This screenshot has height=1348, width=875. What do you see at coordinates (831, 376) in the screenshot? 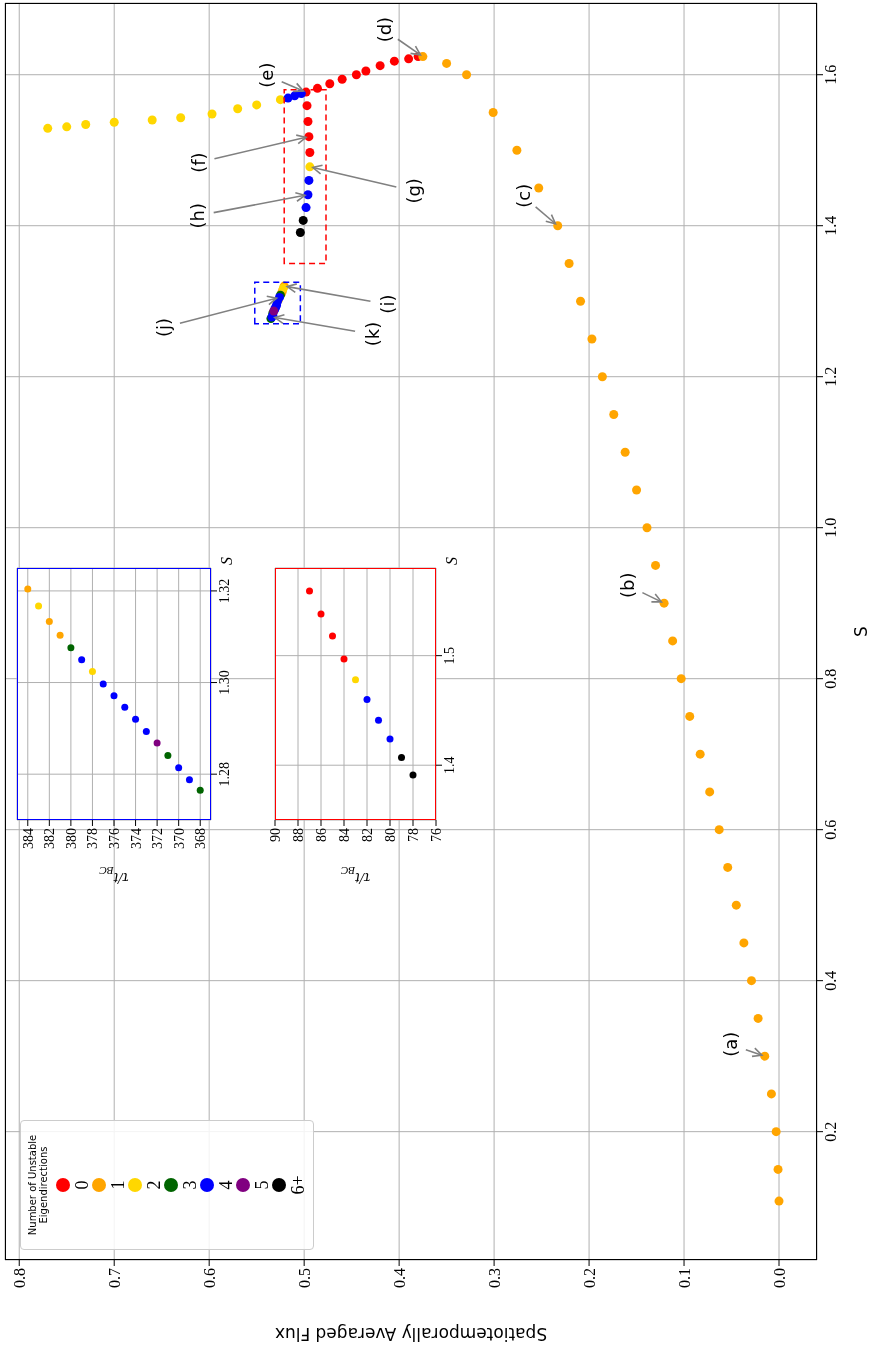
I see `y-tick-label: 1.2` at bounding box center [831, 376].